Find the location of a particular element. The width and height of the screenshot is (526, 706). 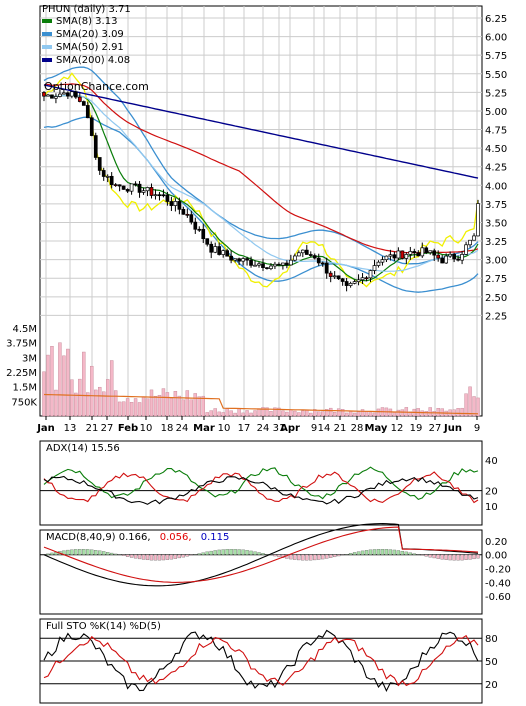

macd-title-prefix: MACD(8,40,9) 0.166, is located at coordinates (98, 537).